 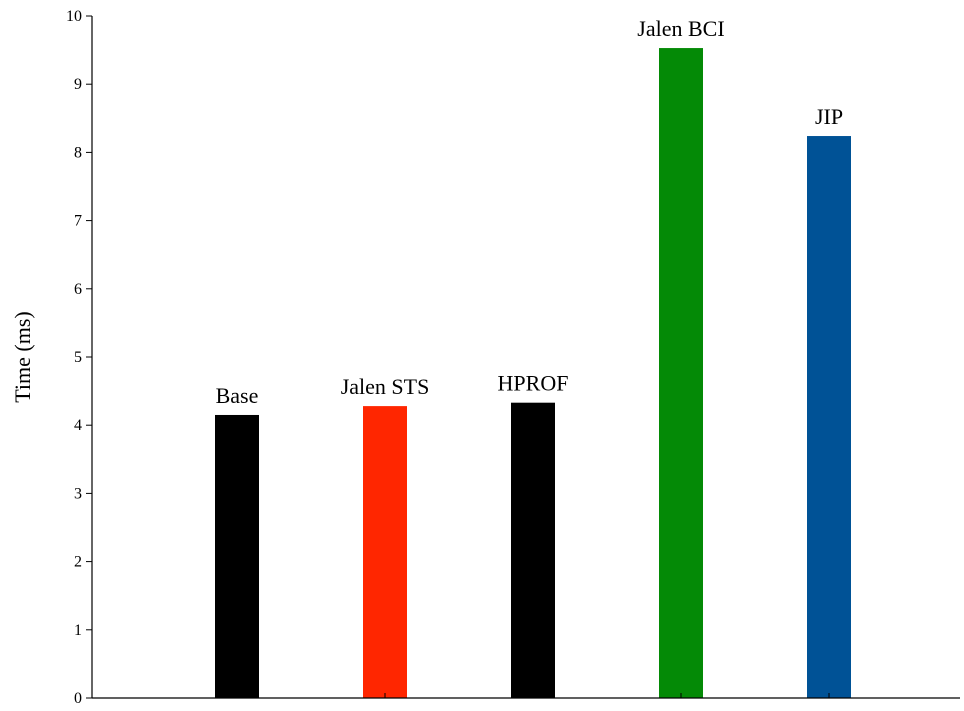 I want to click on y-tick-label: 5, so click(x=78, y=357).